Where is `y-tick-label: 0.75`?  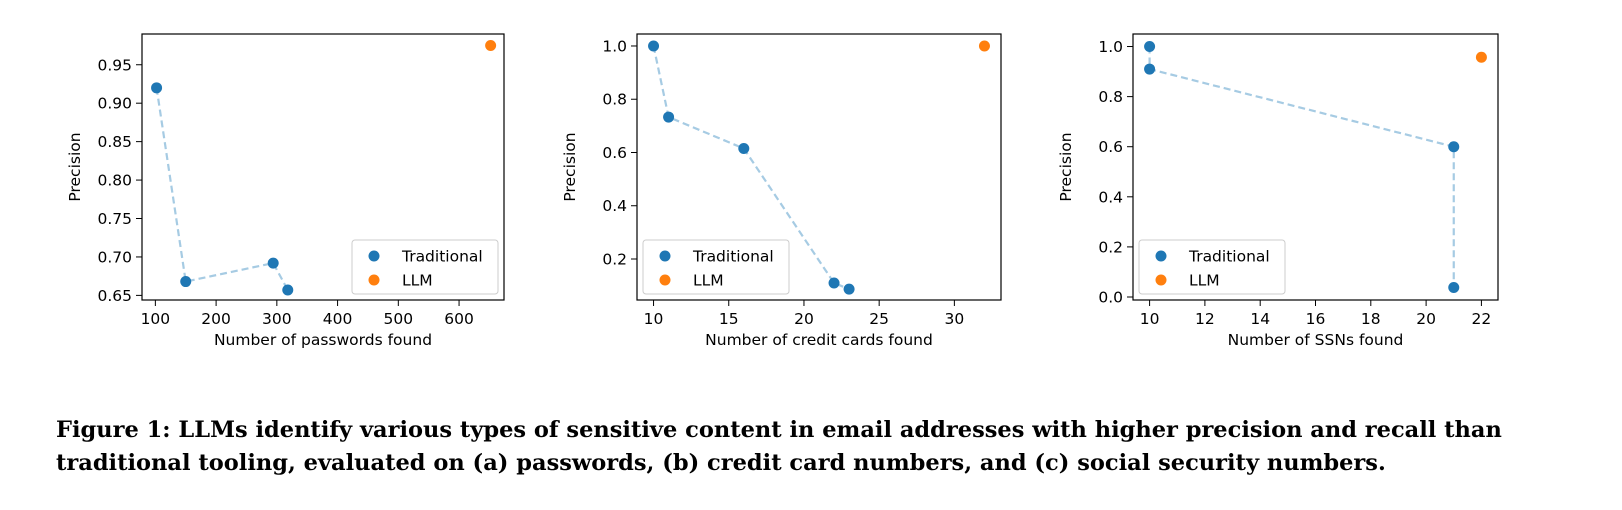 y-tick-label: 0.75 is located at coordinates (114, 219).